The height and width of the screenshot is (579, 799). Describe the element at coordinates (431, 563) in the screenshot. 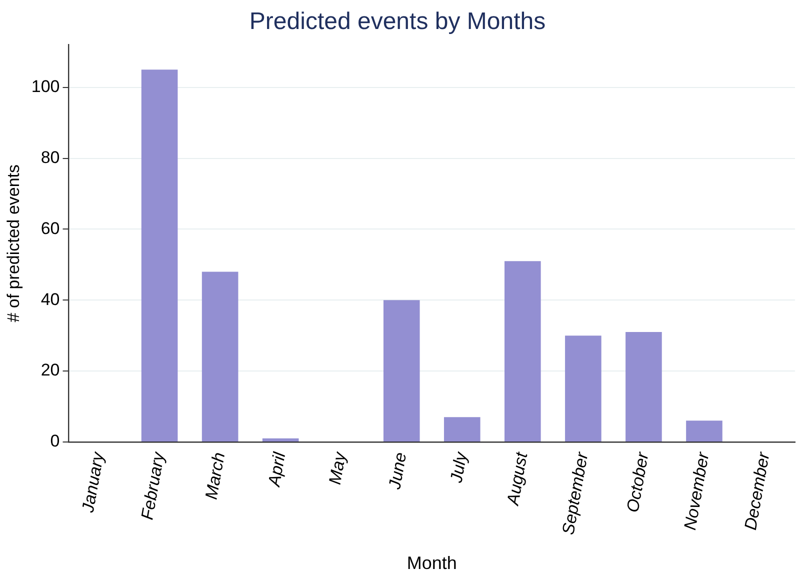

I see `x-axis-title: Month` at that location.